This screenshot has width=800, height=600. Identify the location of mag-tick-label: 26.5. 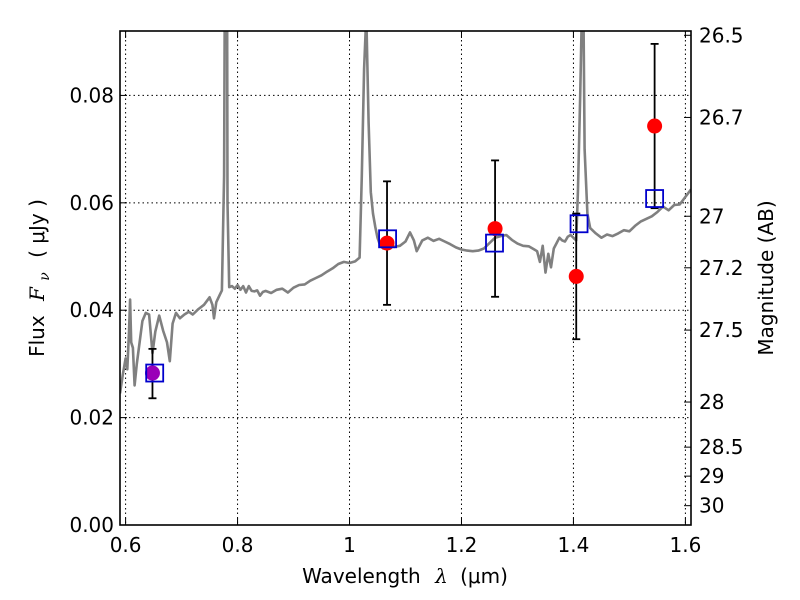
(721, 35).